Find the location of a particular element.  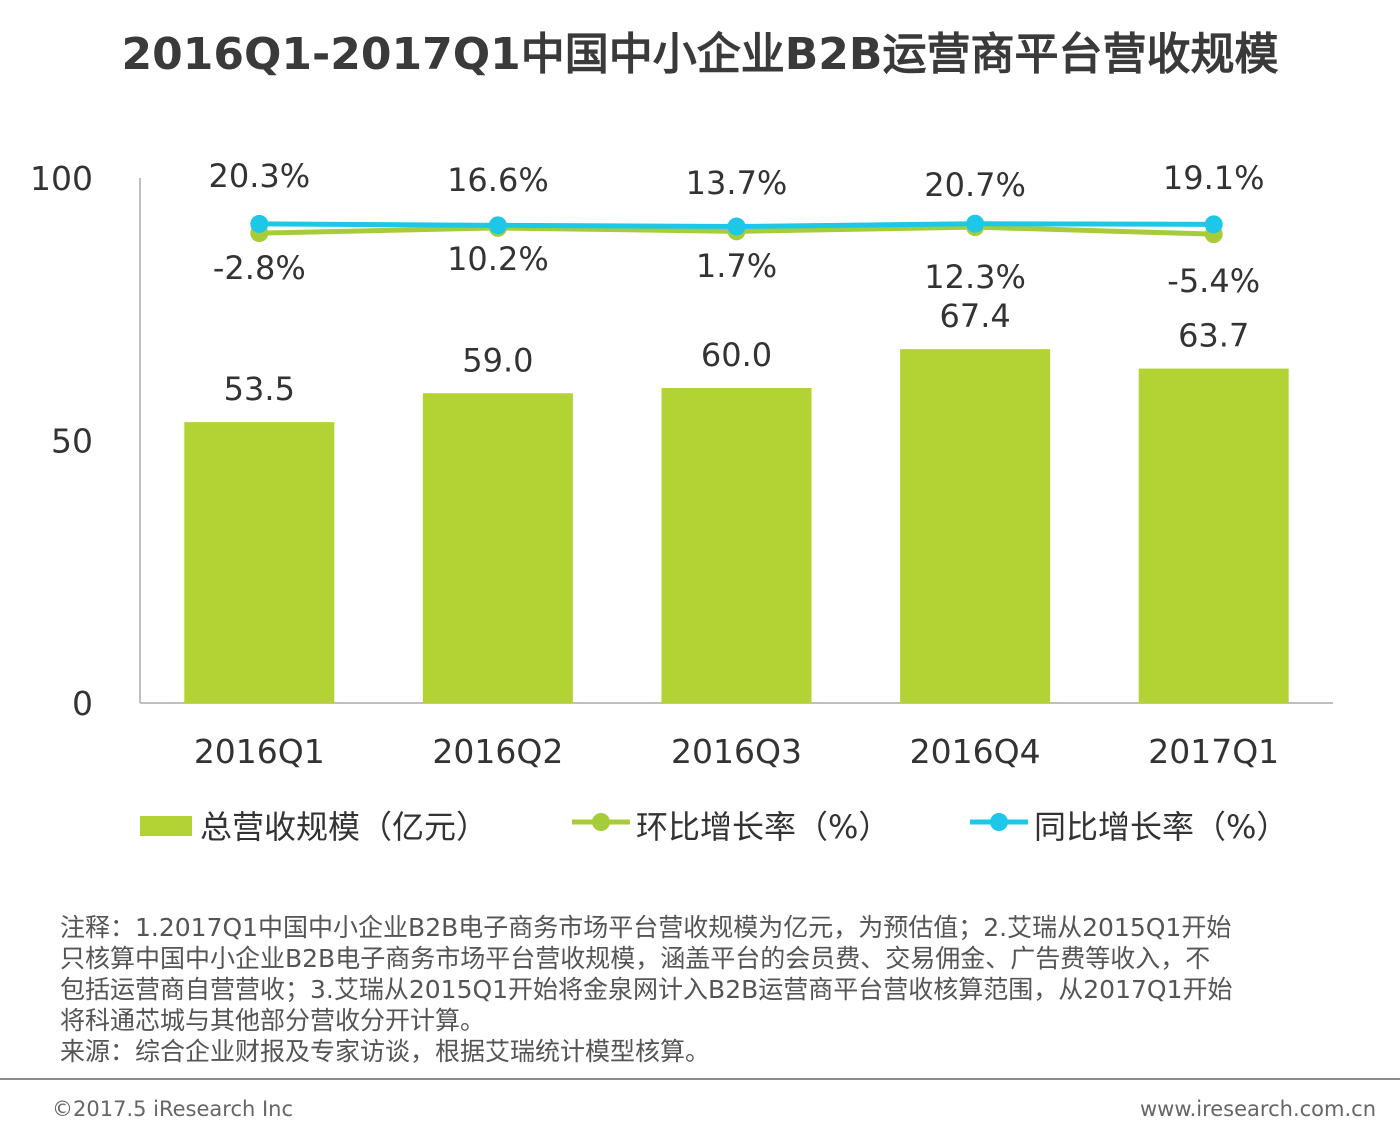

legend-bar-swatch is located at coordinates (166, 826).